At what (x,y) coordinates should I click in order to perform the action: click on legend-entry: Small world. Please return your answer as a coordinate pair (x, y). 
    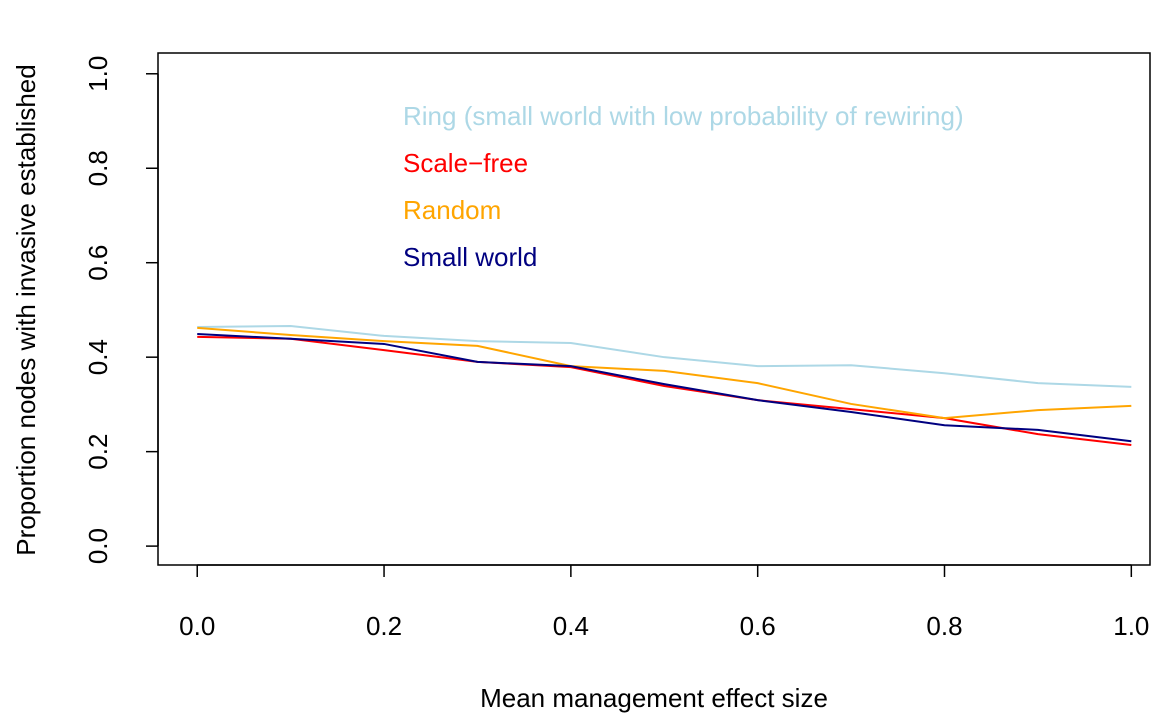
    Looking at the image, I should click on (470, 257).